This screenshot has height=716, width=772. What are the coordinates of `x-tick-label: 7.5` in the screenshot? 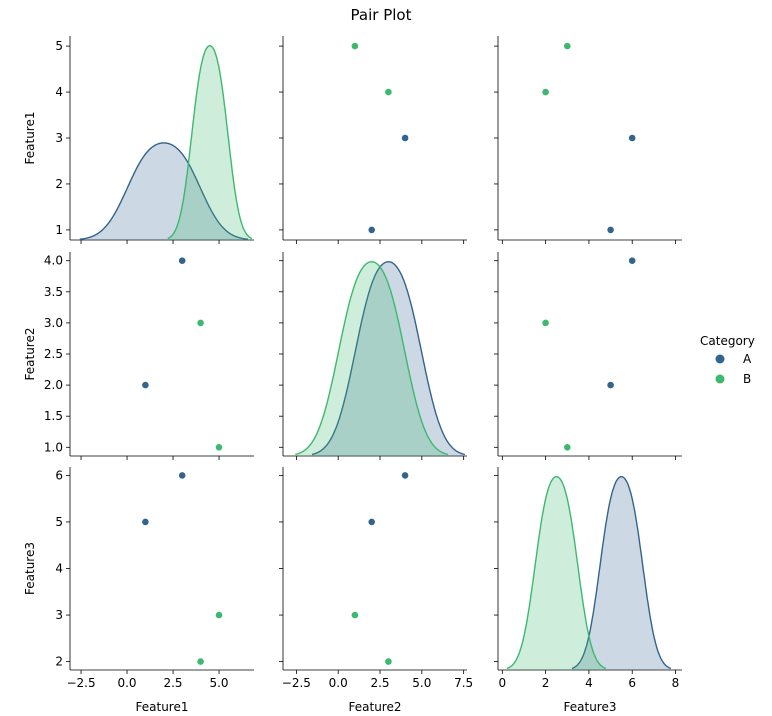 It's located at (463, 683).